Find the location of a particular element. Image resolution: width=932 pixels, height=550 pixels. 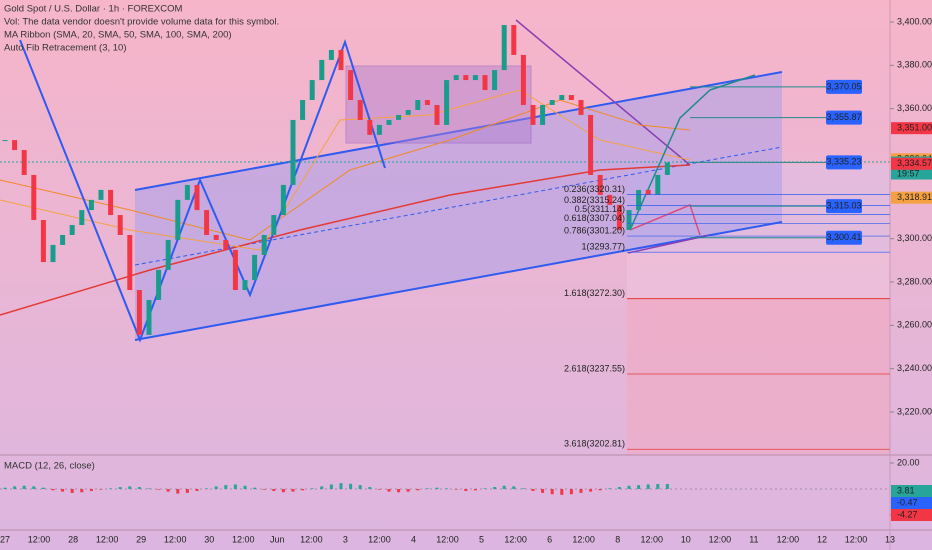

price-tick-label: 3,360.00 is located at coordinates (914, 108).